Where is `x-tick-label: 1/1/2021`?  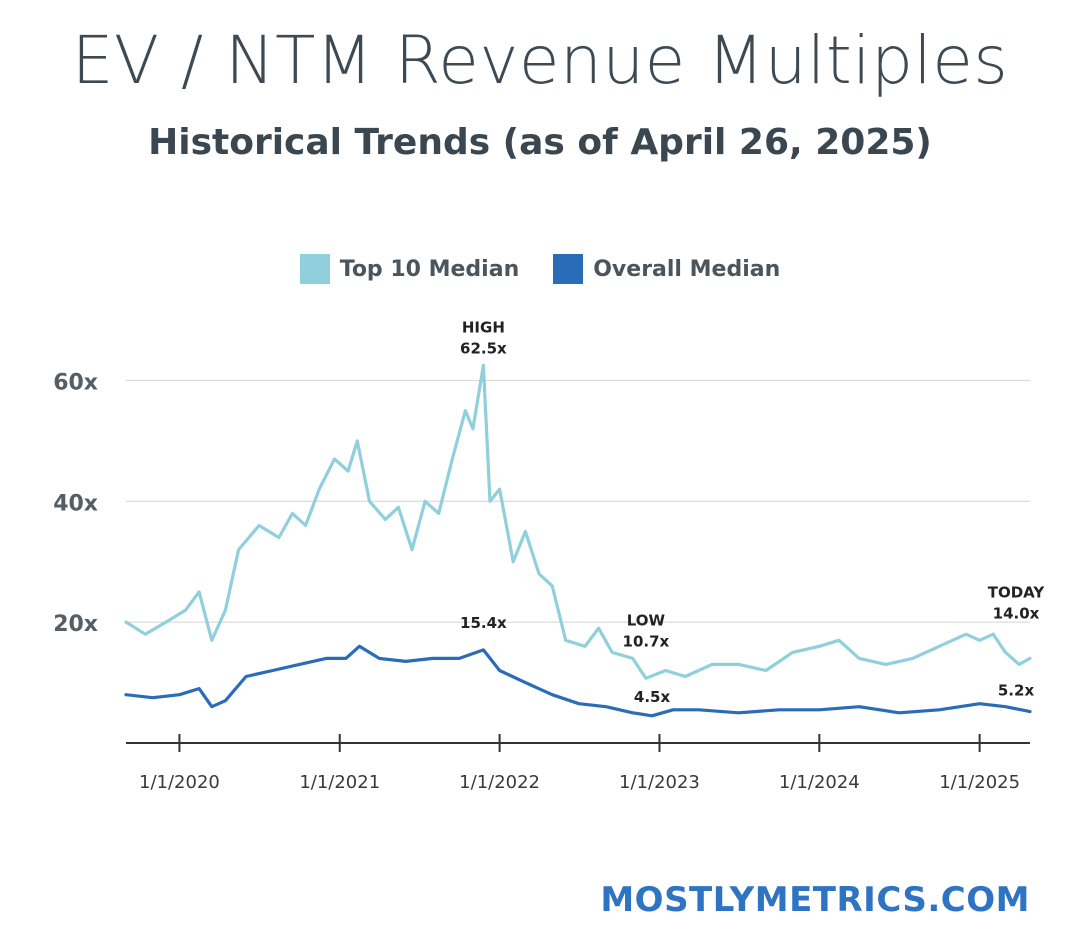
x-tick-label: 1/1/2021 is located at coordinates (339, 782).